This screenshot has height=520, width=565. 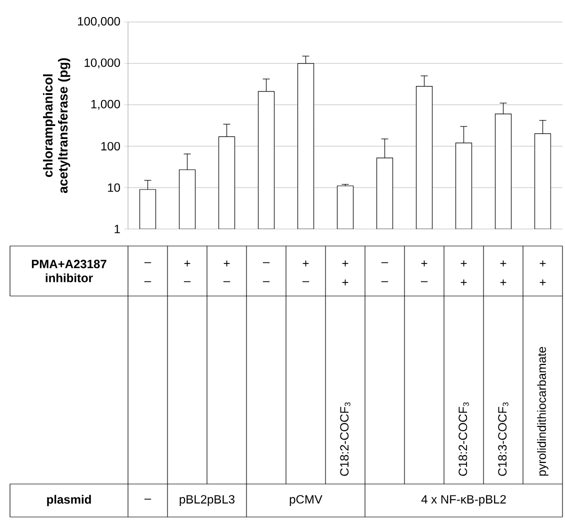 I want to click on y-tick-label: 100,000, so click(x=99, y=22).